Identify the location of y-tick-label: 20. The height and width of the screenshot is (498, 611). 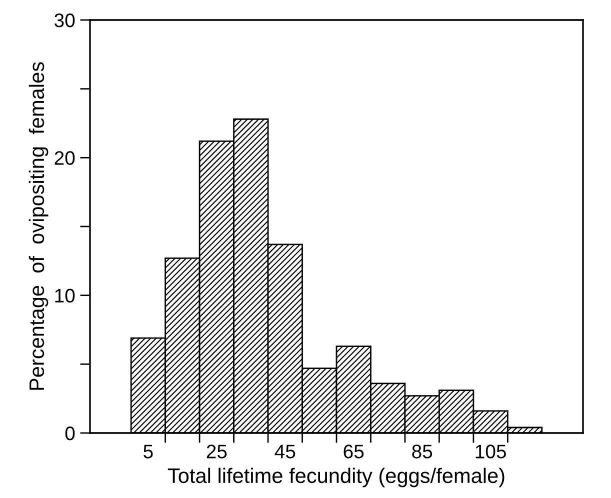
(64, 158).